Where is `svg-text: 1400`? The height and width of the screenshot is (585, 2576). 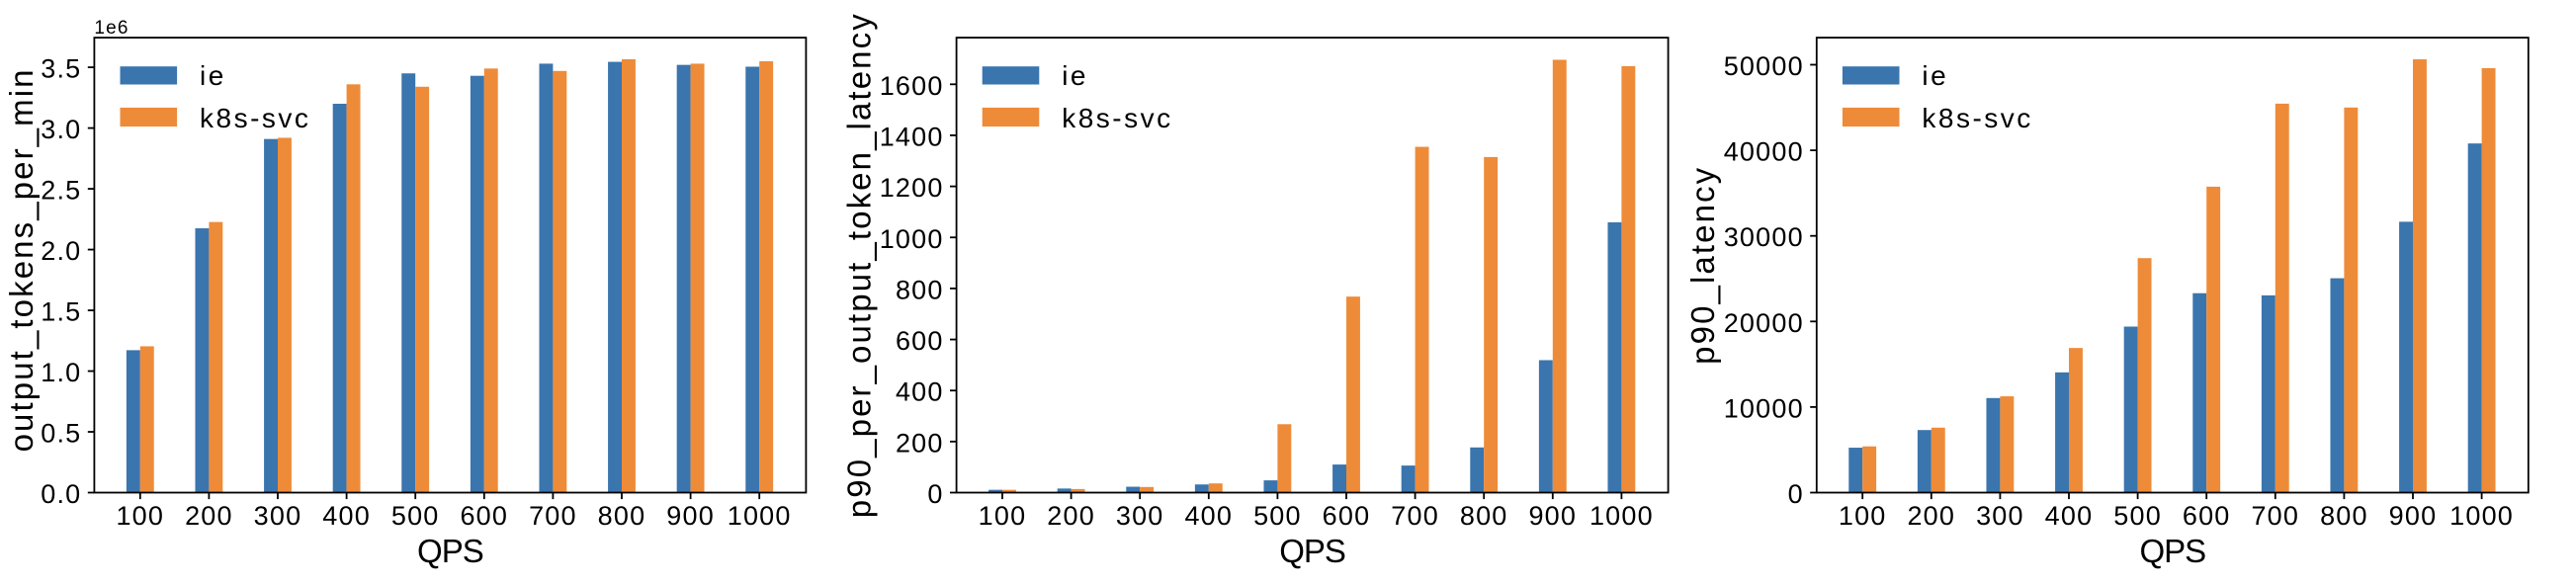
svg-text: 1400 is located at coordinates (912, 136).